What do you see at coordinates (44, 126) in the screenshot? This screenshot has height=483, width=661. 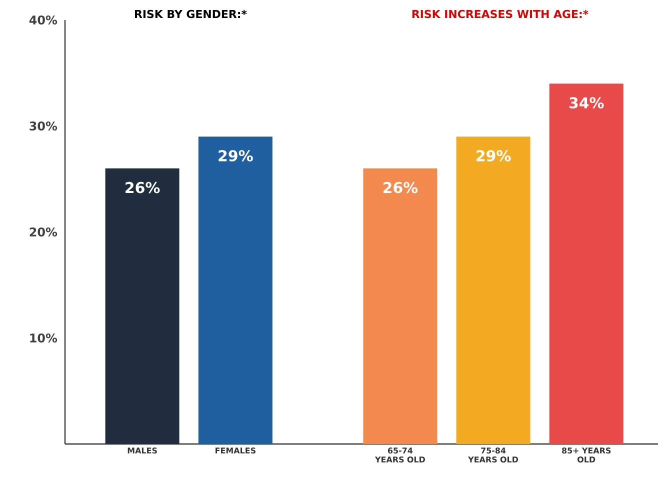 I see `y-tick-label: 30%` at bounding box center [44, 126].